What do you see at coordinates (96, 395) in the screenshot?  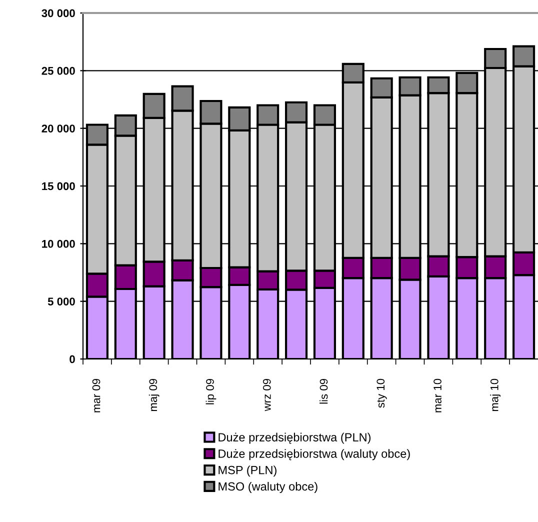 I see `x-tick-label: mar 09` at bounding box center [96, 395].